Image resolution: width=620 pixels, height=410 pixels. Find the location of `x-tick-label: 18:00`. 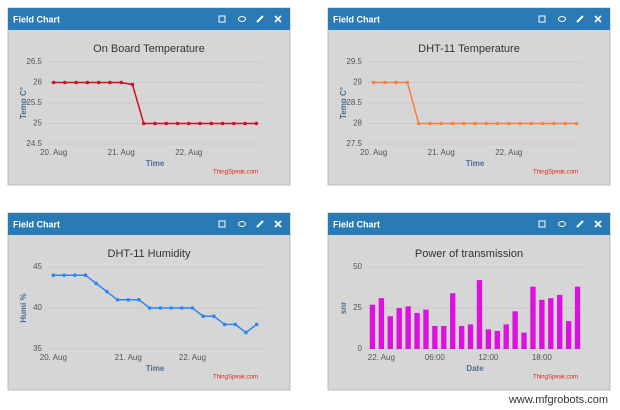

x-tick-label: 18:00 is located at coordinates (542, 357).